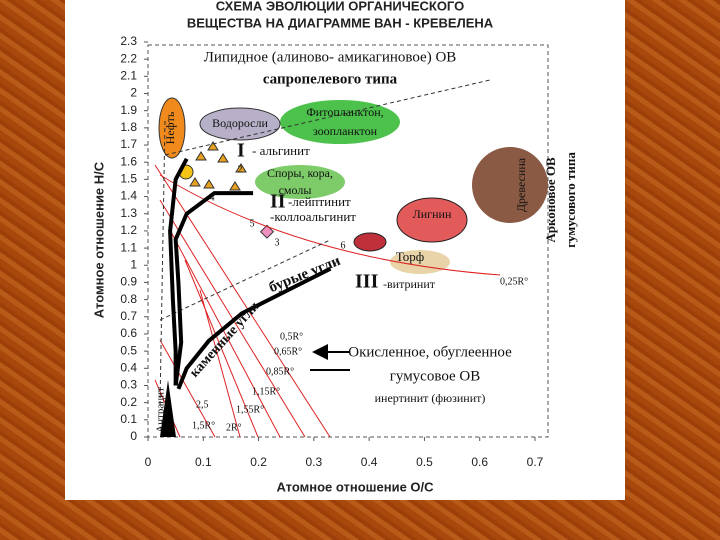 The height and width of the screenshot is (540, 720). I want to click on y-tick-label: 1.4, so click(128, 196).